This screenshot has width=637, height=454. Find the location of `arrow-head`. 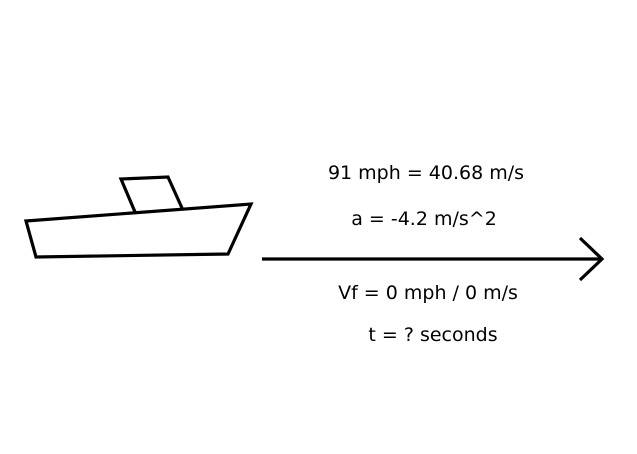

arrow-head is located at coordinates (591, 259).